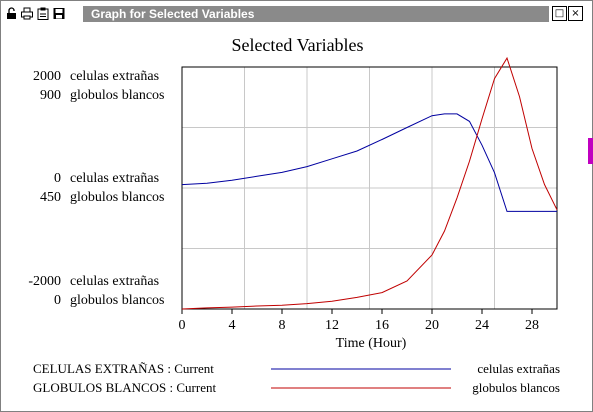 Image resolution: width=593 pixels, height=412 pixels. What do you see at coordinates (123, 368) in the screenshot?
I see `legend-series-label: CELULAS EXTRAÑAS : Current` at bounding box center [123, 368].